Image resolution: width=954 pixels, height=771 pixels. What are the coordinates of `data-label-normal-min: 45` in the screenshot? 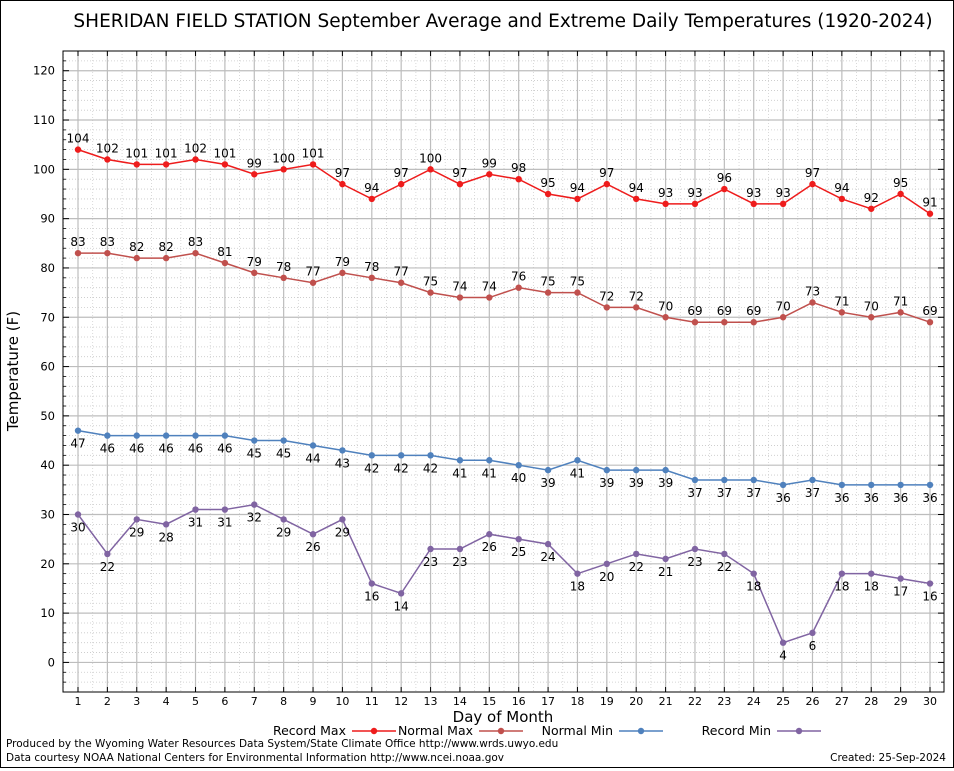 It's located at (254, 454).